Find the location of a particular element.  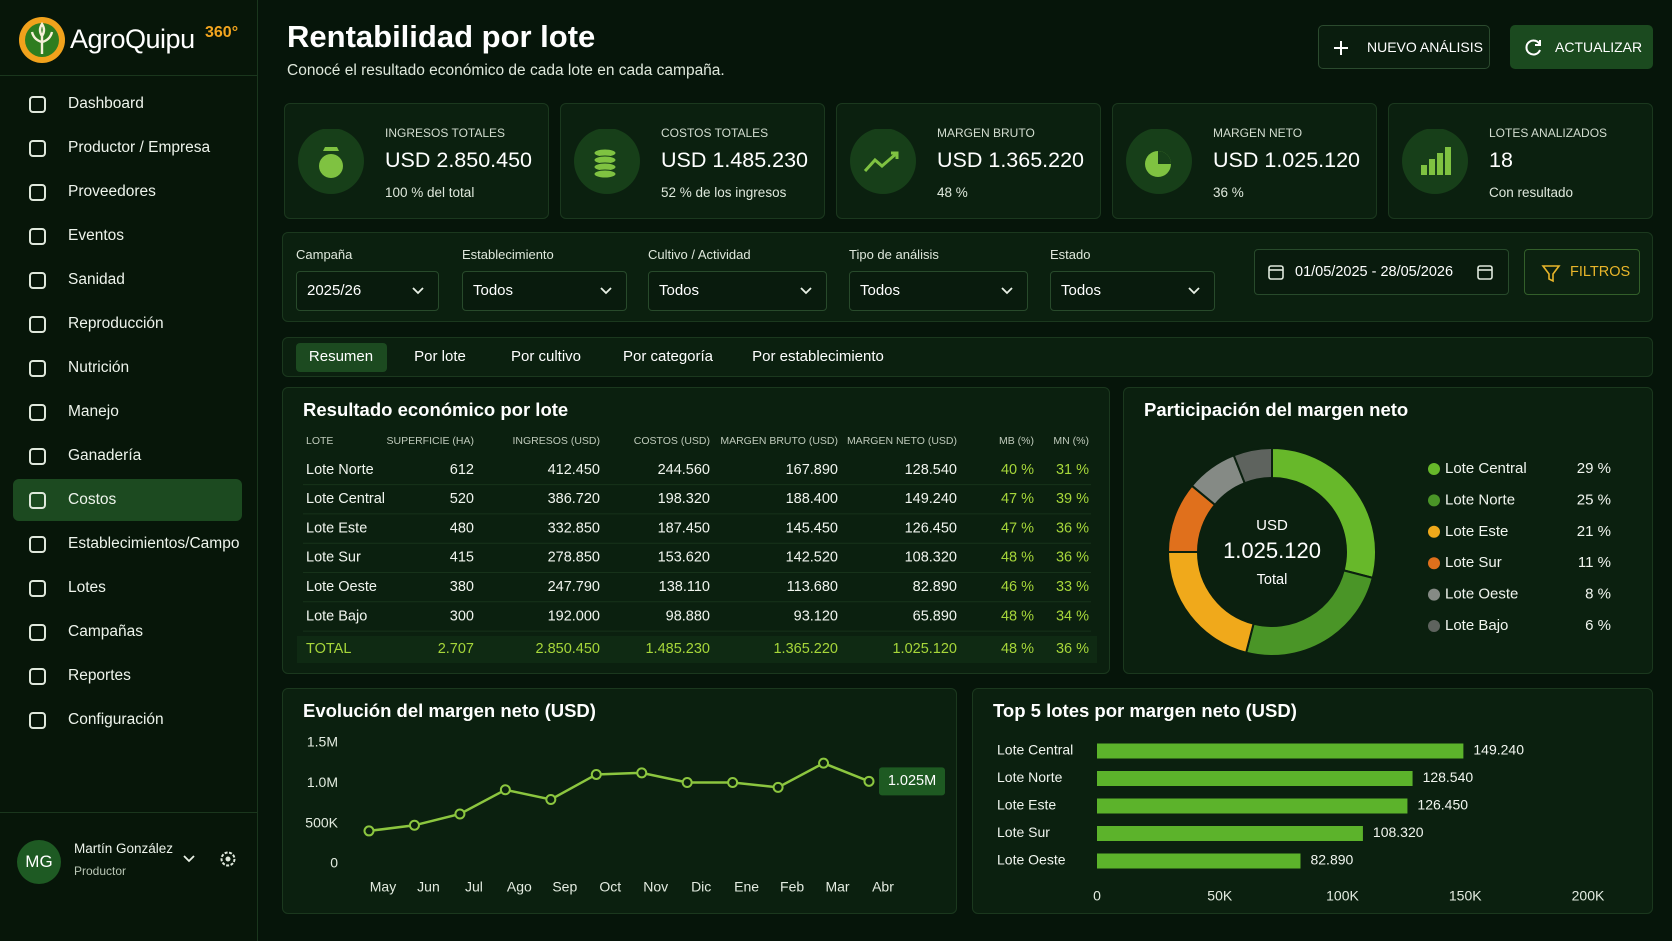

tab: Por categoría is located at coordinates (668, 356).